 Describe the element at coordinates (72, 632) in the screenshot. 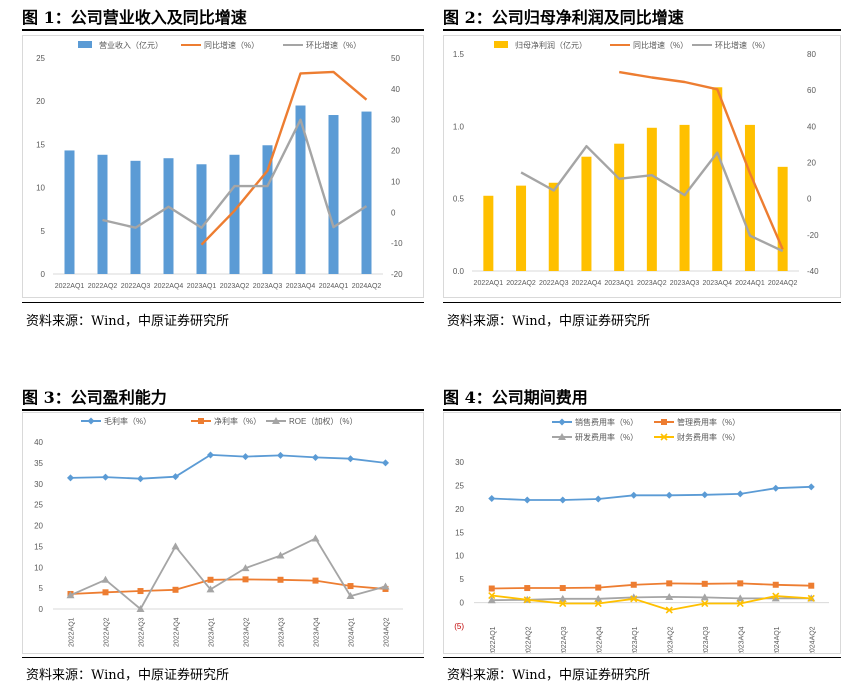

I see `x-tick-label: 2022AQ1` at that location.